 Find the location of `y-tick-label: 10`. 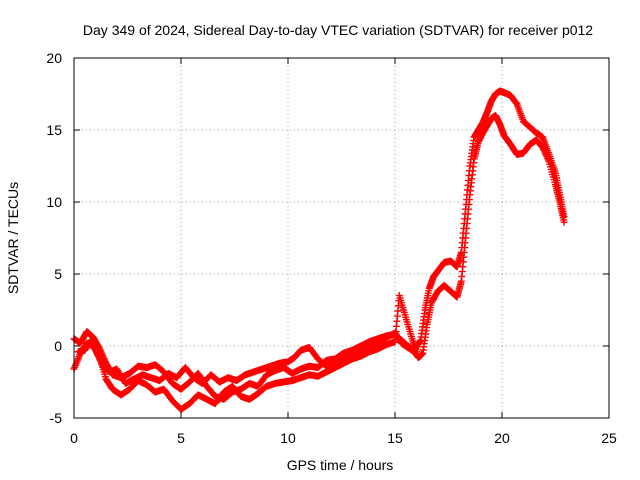

y-tick-label: 10 is located at coordinates (54, 202).